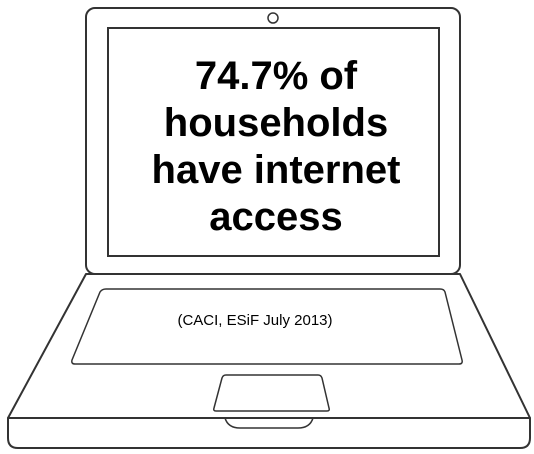 The width and height of the screenshot is (534, 454). I want to click on base-notch, so click(269, 423).